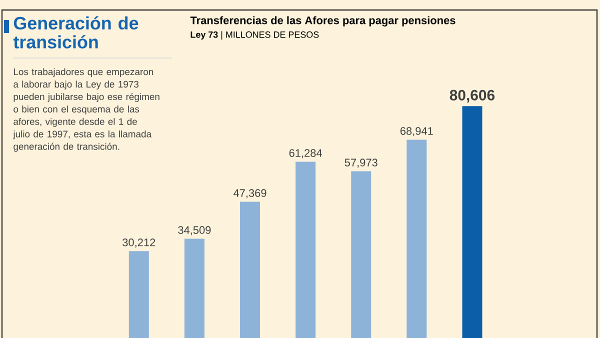 This screenshot has width=600, height=338. I want to click on annotation: Los trabajadores que empezaron a laborar bajo la Ley de 1973 pueden jubilarse bajo ese régimen o bien con el esquema de las afores, vigente desde el 1 de julio de 1997, esta es la llamada generación de transición., so click(86, 110).